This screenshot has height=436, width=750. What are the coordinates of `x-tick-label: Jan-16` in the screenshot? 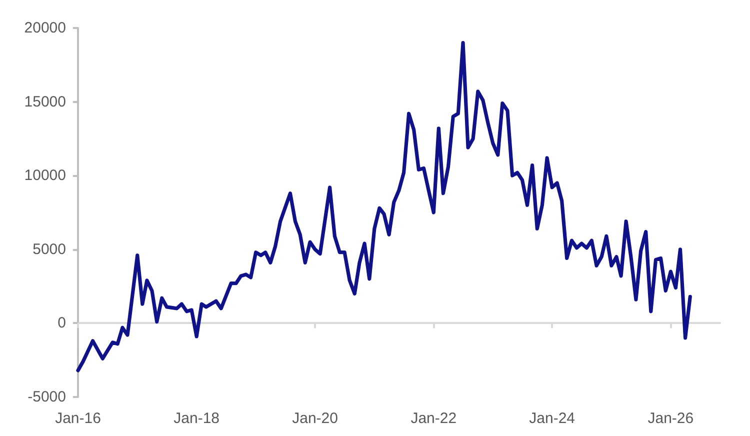 It's located at (78, 418).